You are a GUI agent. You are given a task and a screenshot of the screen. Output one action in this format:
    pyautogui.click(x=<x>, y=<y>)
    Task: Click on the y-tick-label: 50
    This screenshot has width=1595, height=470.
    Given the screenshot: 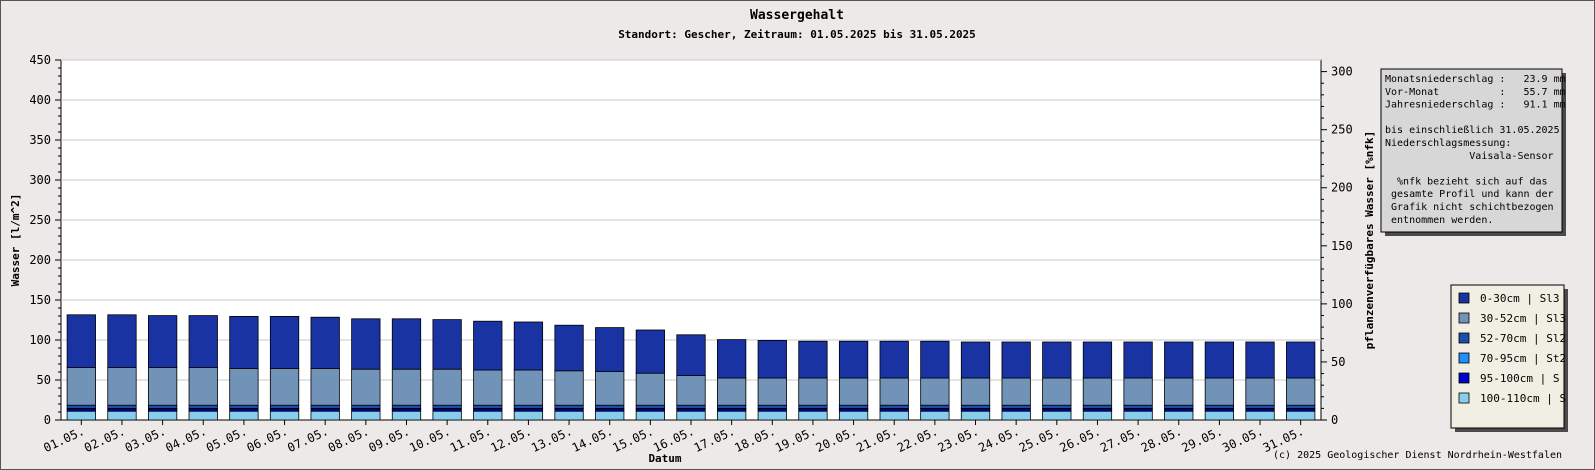 What is the action you would take?
    pyautogui.click(x=44, y=380)
    